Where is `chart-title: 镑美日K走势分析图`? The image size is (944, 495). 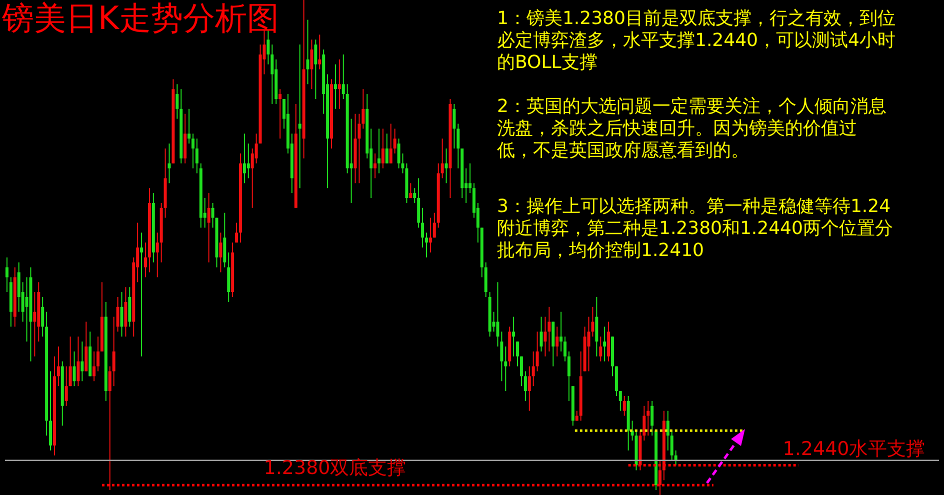 chart-title: 镑美日K走势分析图 is located at coordinates (140, 18).